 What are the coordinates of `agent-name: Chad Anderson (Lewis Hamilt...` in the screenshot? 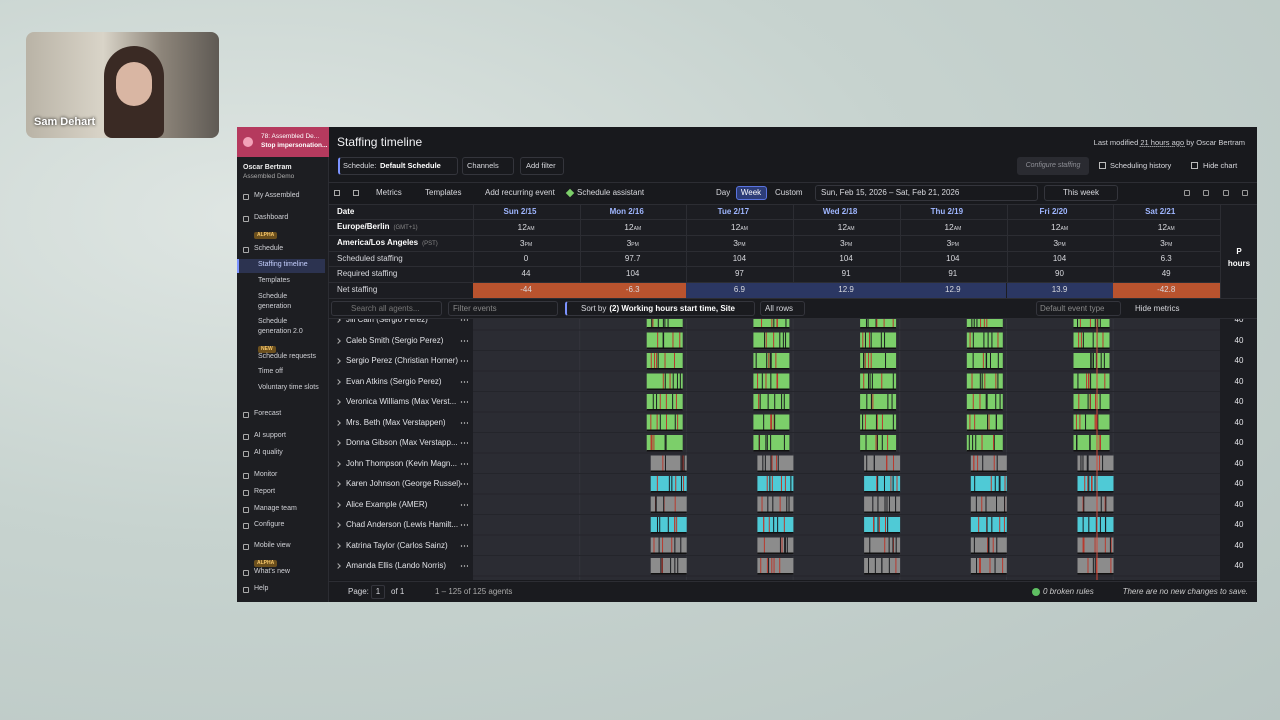 It's located at (402, 524).